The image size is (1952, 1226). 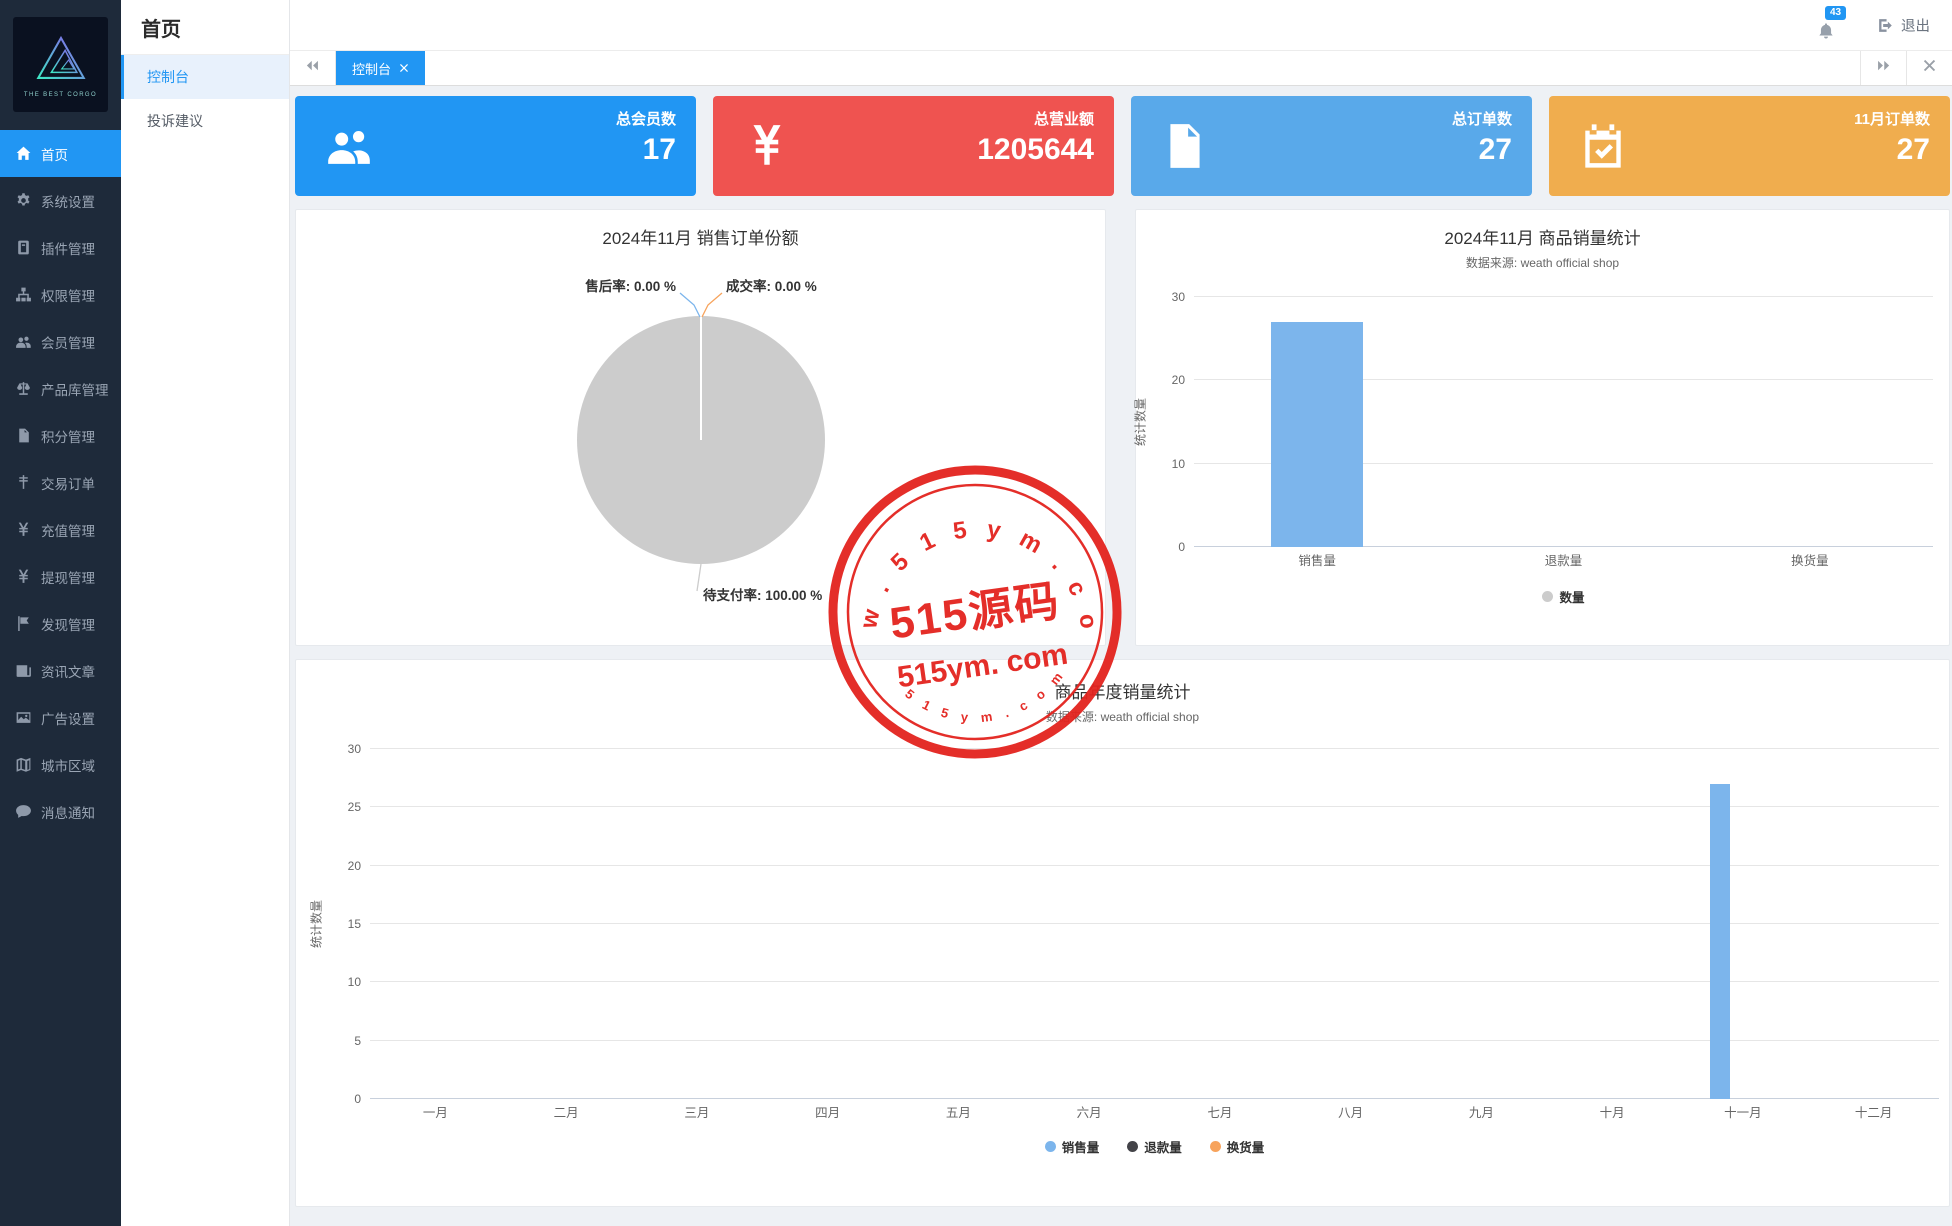 What do you see at coordinates (354, 924) in the screenshot?
I see `y-tick-15: 15` at bounding box center [354, 924].